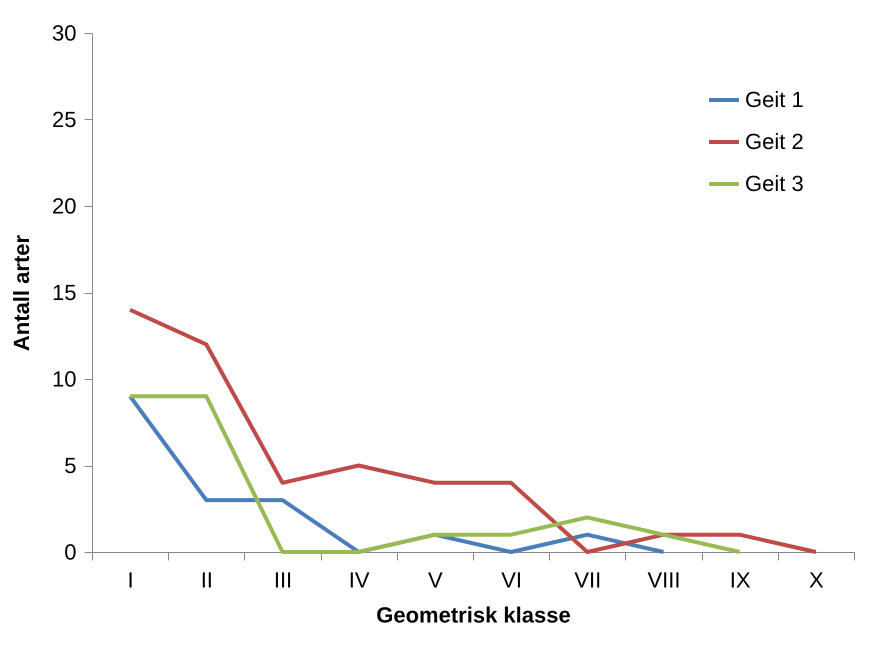  Describe the element at coordinates (774, 183) in the screenshot. I see `legend-label: Geit 3` at that location.